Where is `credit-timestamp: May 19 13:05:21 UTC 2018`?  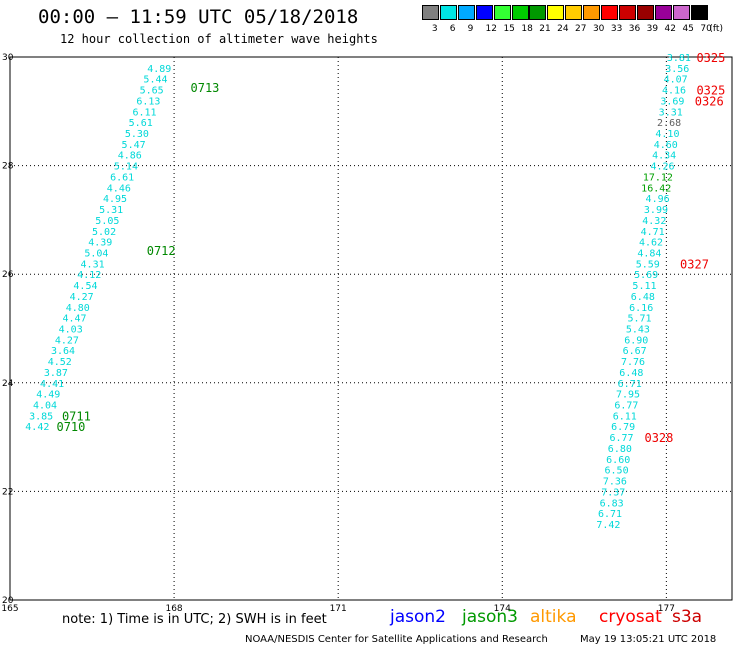
credit-timestamp: May 19 13:05:21 UTC 2018 is located at coordinates (648, 639).